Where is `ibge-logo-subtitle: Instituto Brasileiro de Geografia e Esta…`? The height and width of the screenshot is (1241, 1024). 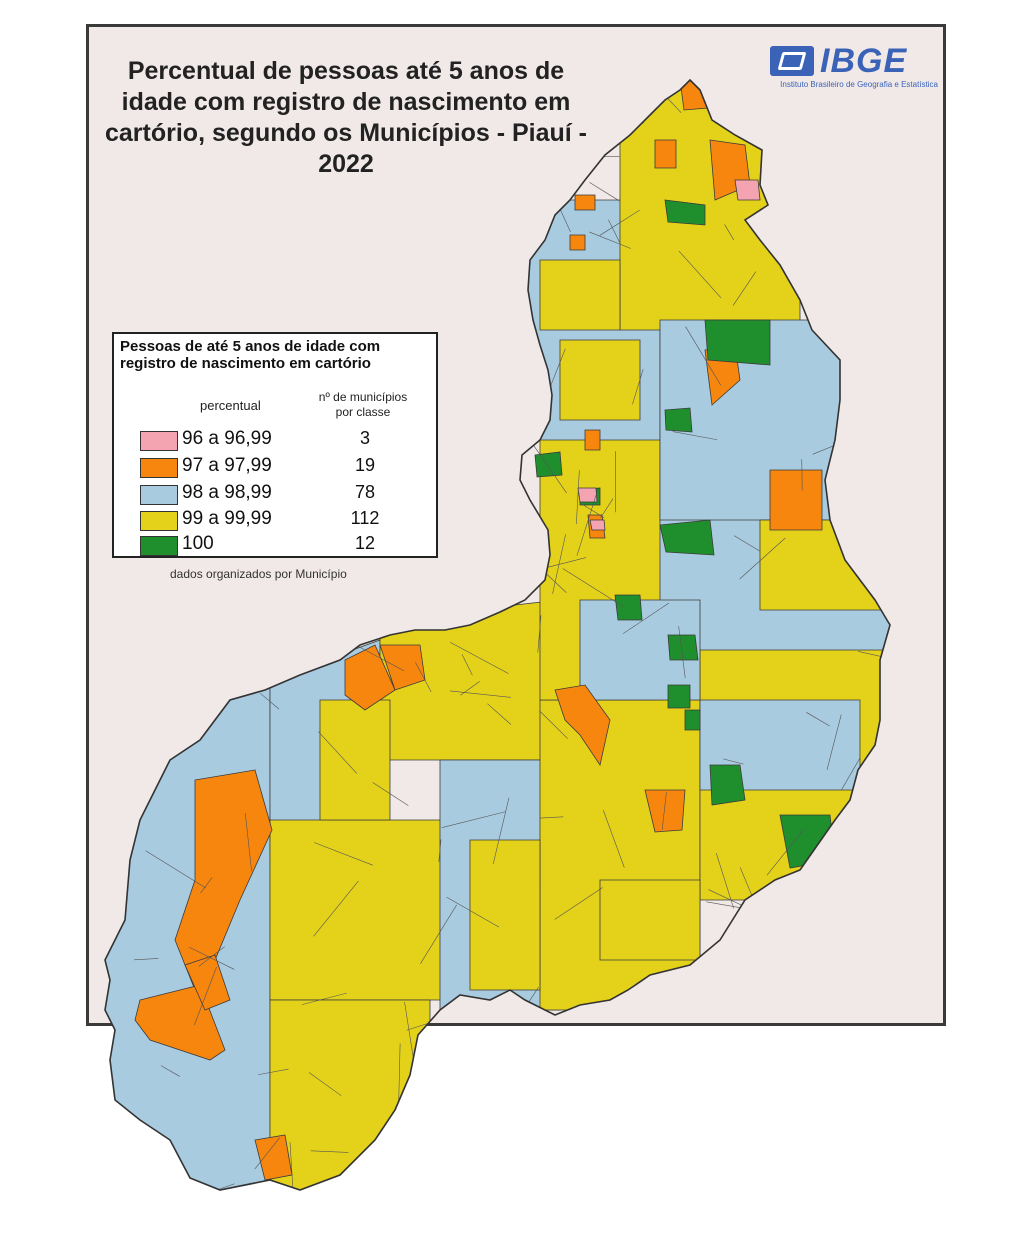 ibge-logo-subtitle: Instituto Brasileiro de Geografia e Esta… is located at coordinates (859, 84).